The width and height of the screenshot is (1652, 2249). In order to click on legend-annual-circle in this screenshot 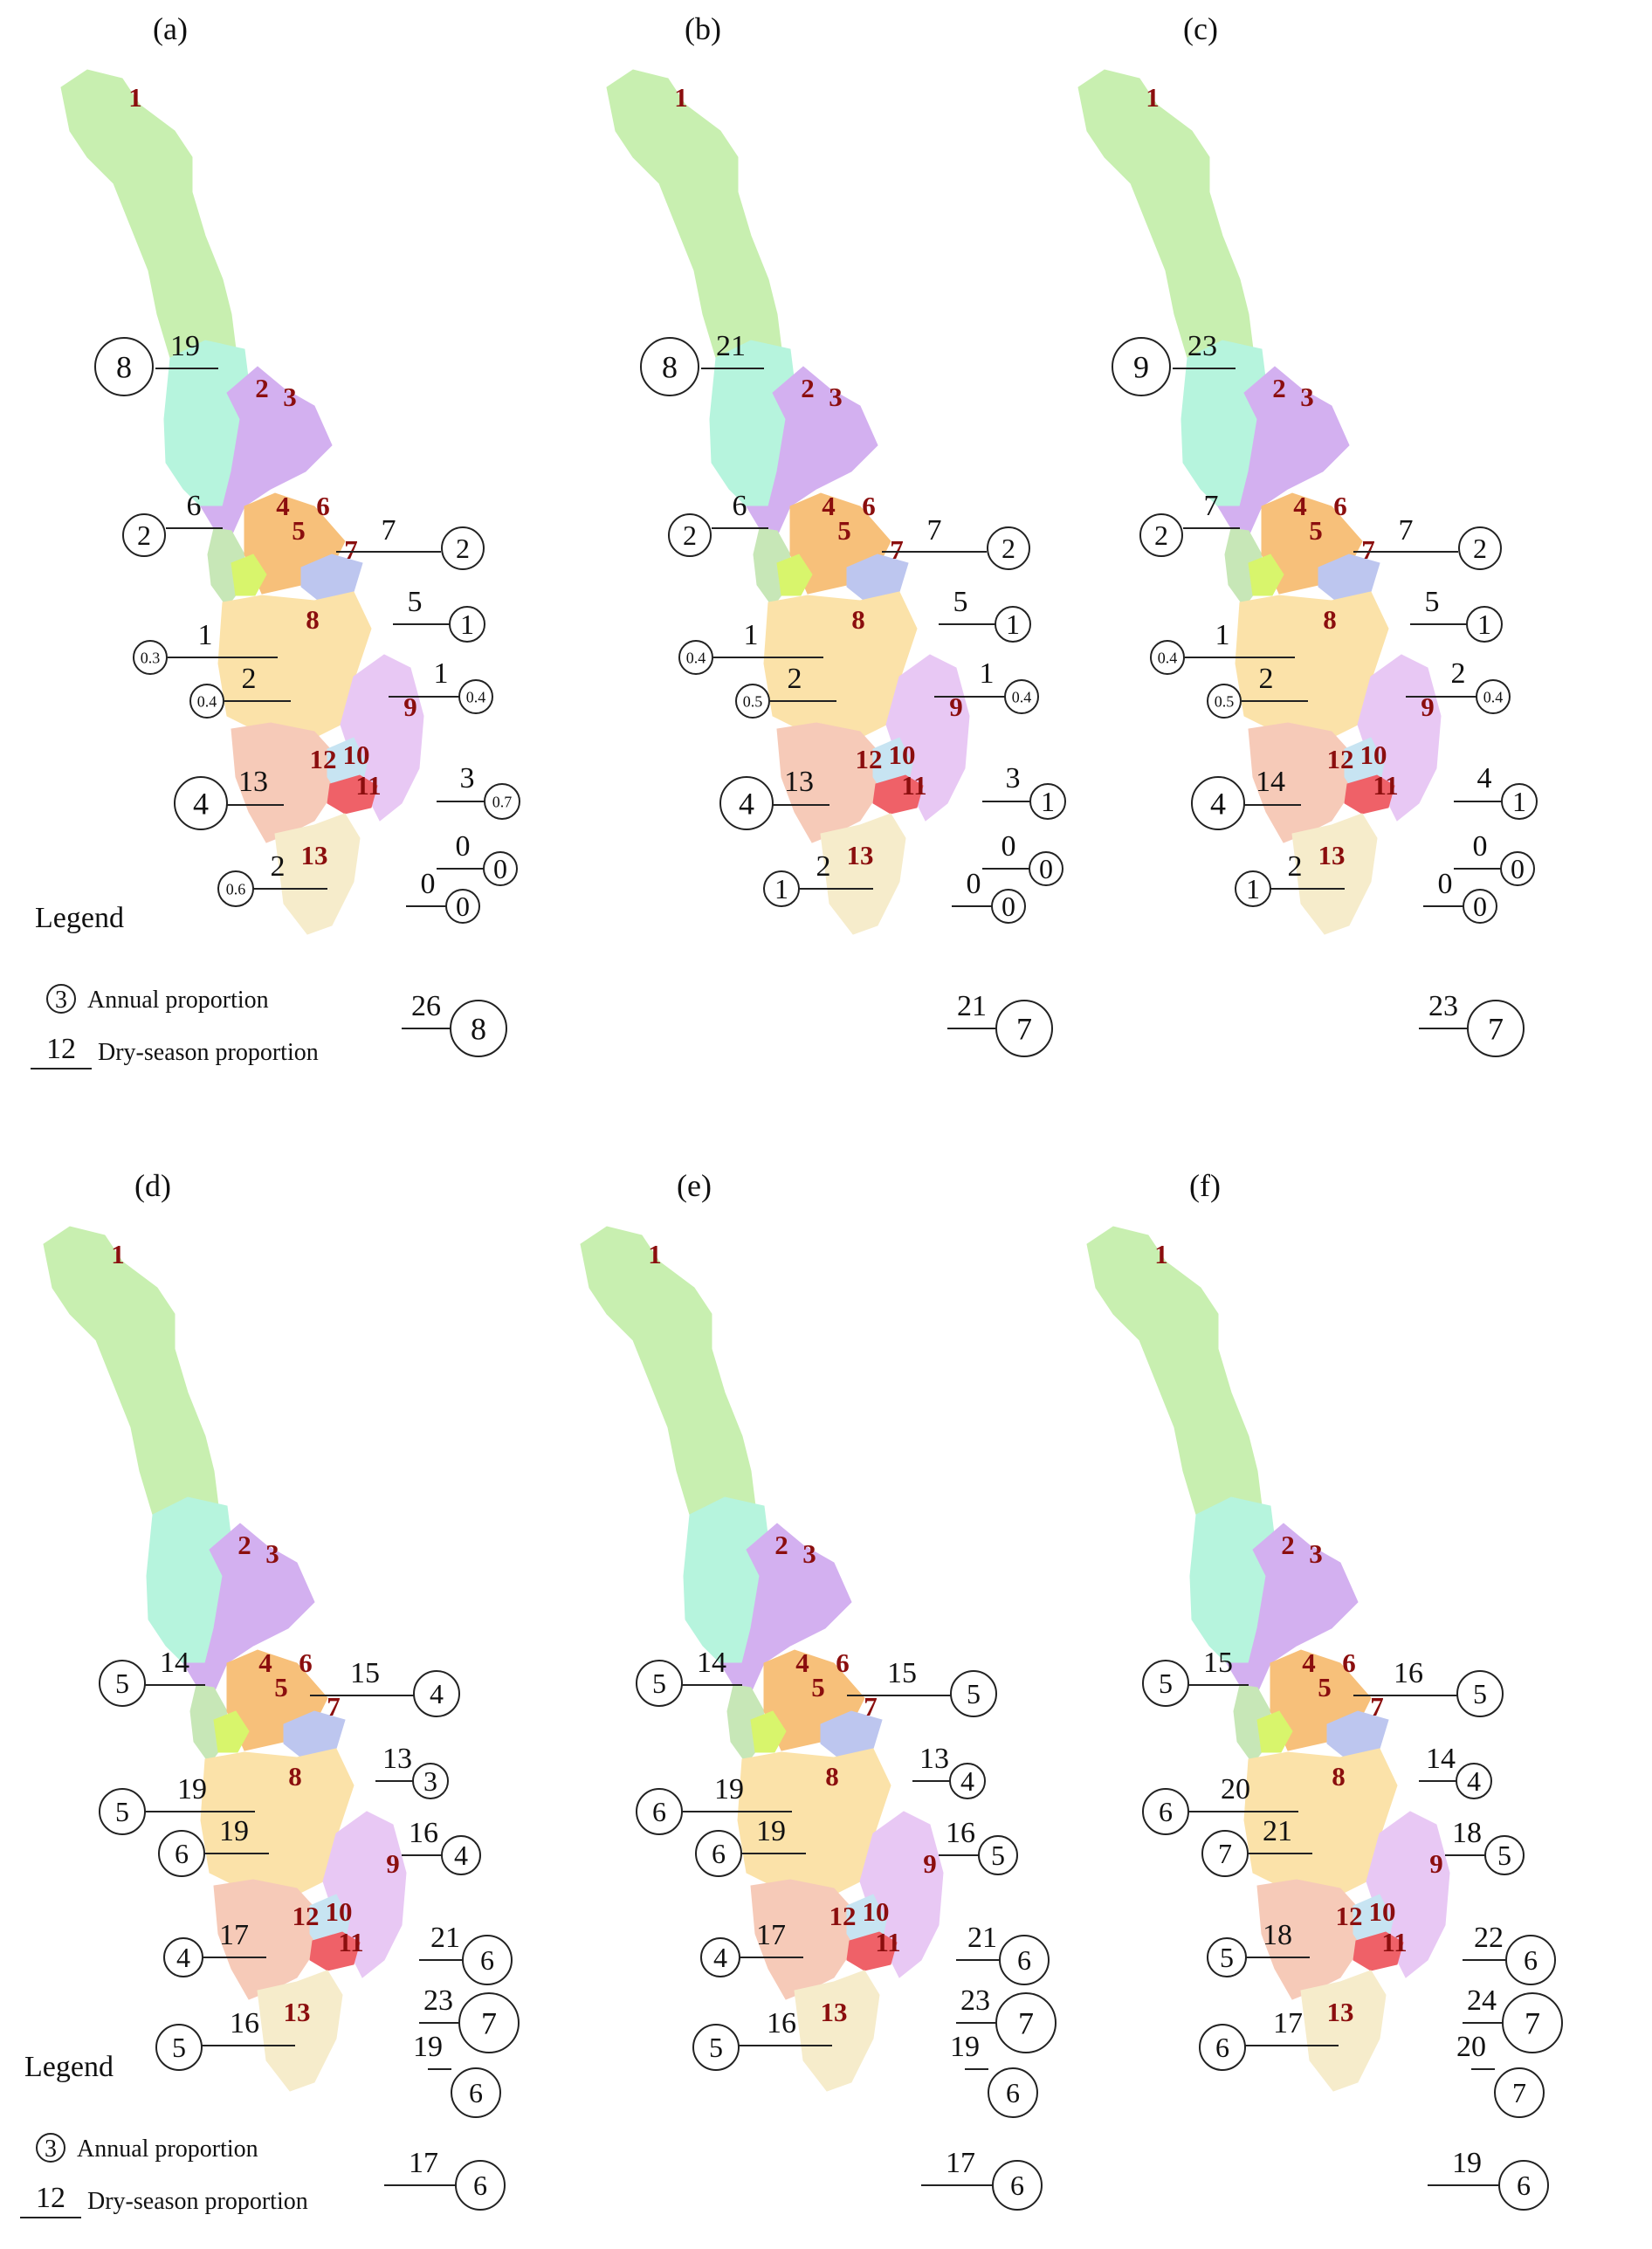, I will do `click(61, 999)`.